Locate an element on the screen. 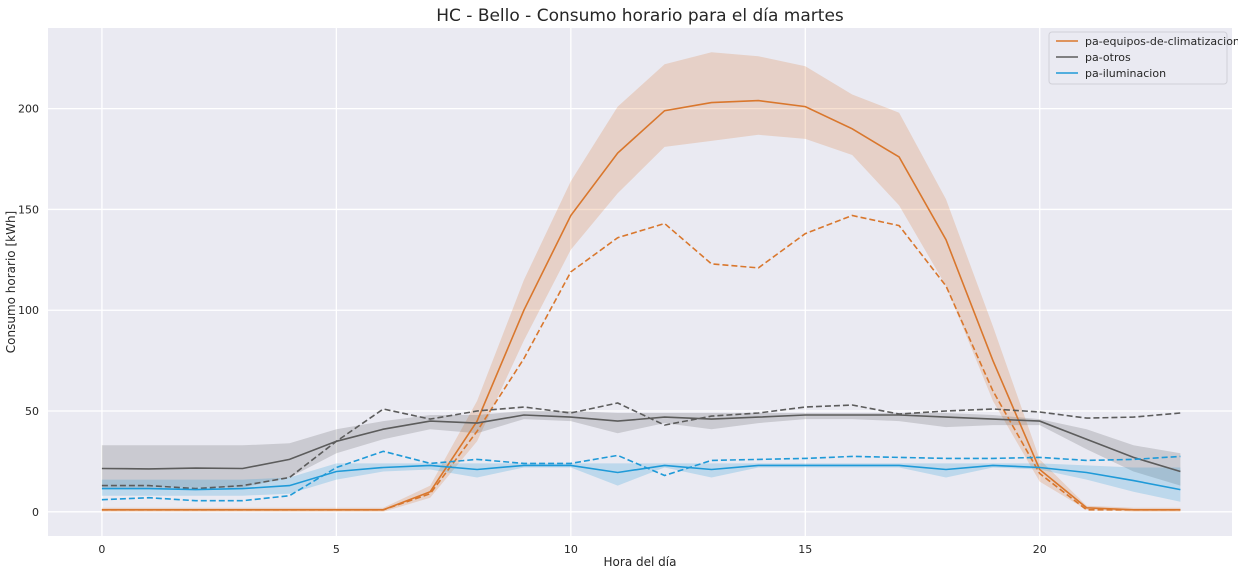  x-tick-label: 0 is located at coordinates (101, 549).